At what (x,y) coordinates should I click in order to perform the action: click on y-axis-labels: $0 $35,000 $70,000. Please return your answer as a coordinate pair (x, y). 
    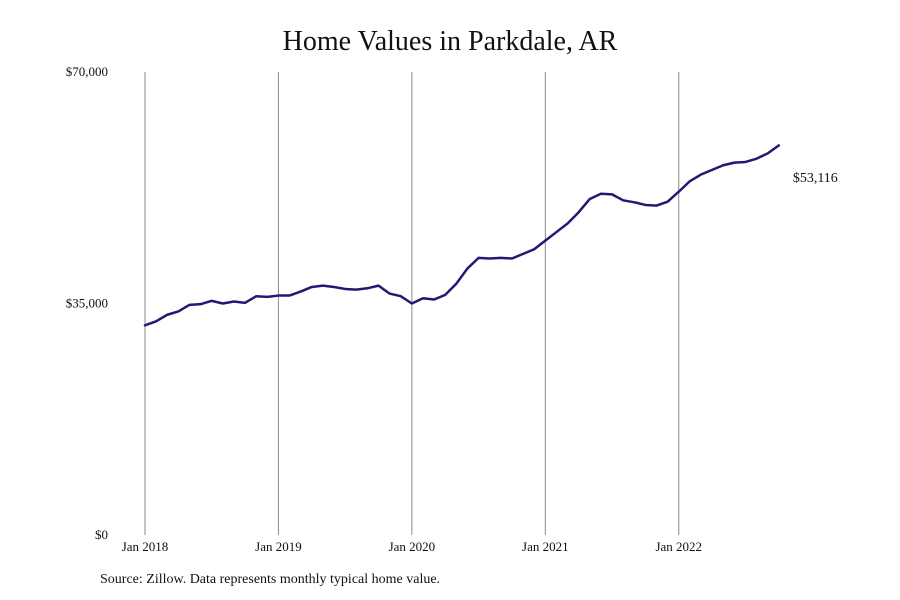
    Looking at the image, I should click on (87, 303).